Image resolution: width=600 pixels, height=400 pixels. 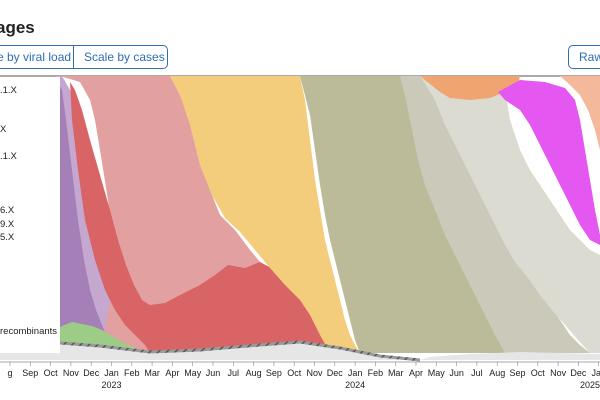 I want to click on baseline-hatch, so click(x=240, y=351).